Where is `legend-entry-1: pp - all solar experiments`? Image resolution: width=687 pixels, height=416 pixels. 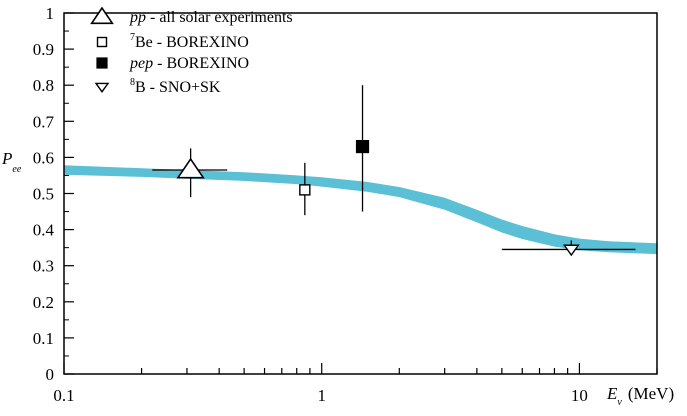 legend-entry-1: pp - all solar experiments is located at coordinates (191, 16).